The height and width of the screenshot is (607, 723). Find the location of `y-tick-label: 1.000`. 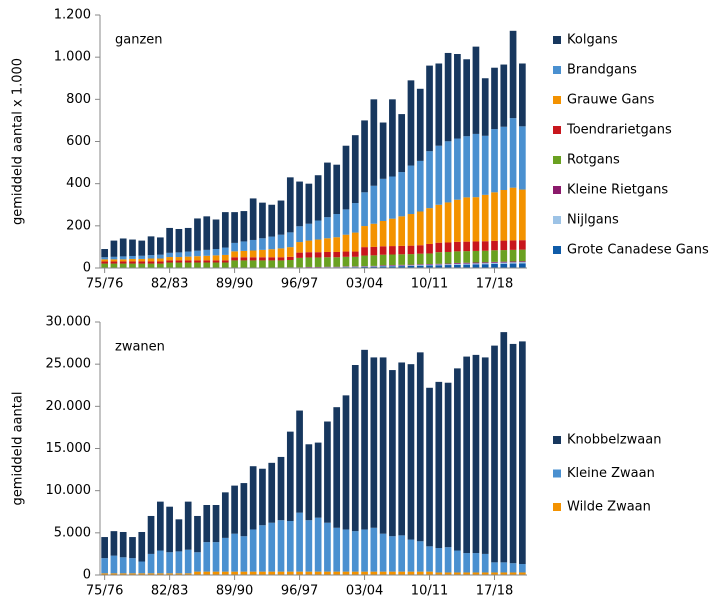

y-tick-label: 1.000 is located at coordinates (72, 57).